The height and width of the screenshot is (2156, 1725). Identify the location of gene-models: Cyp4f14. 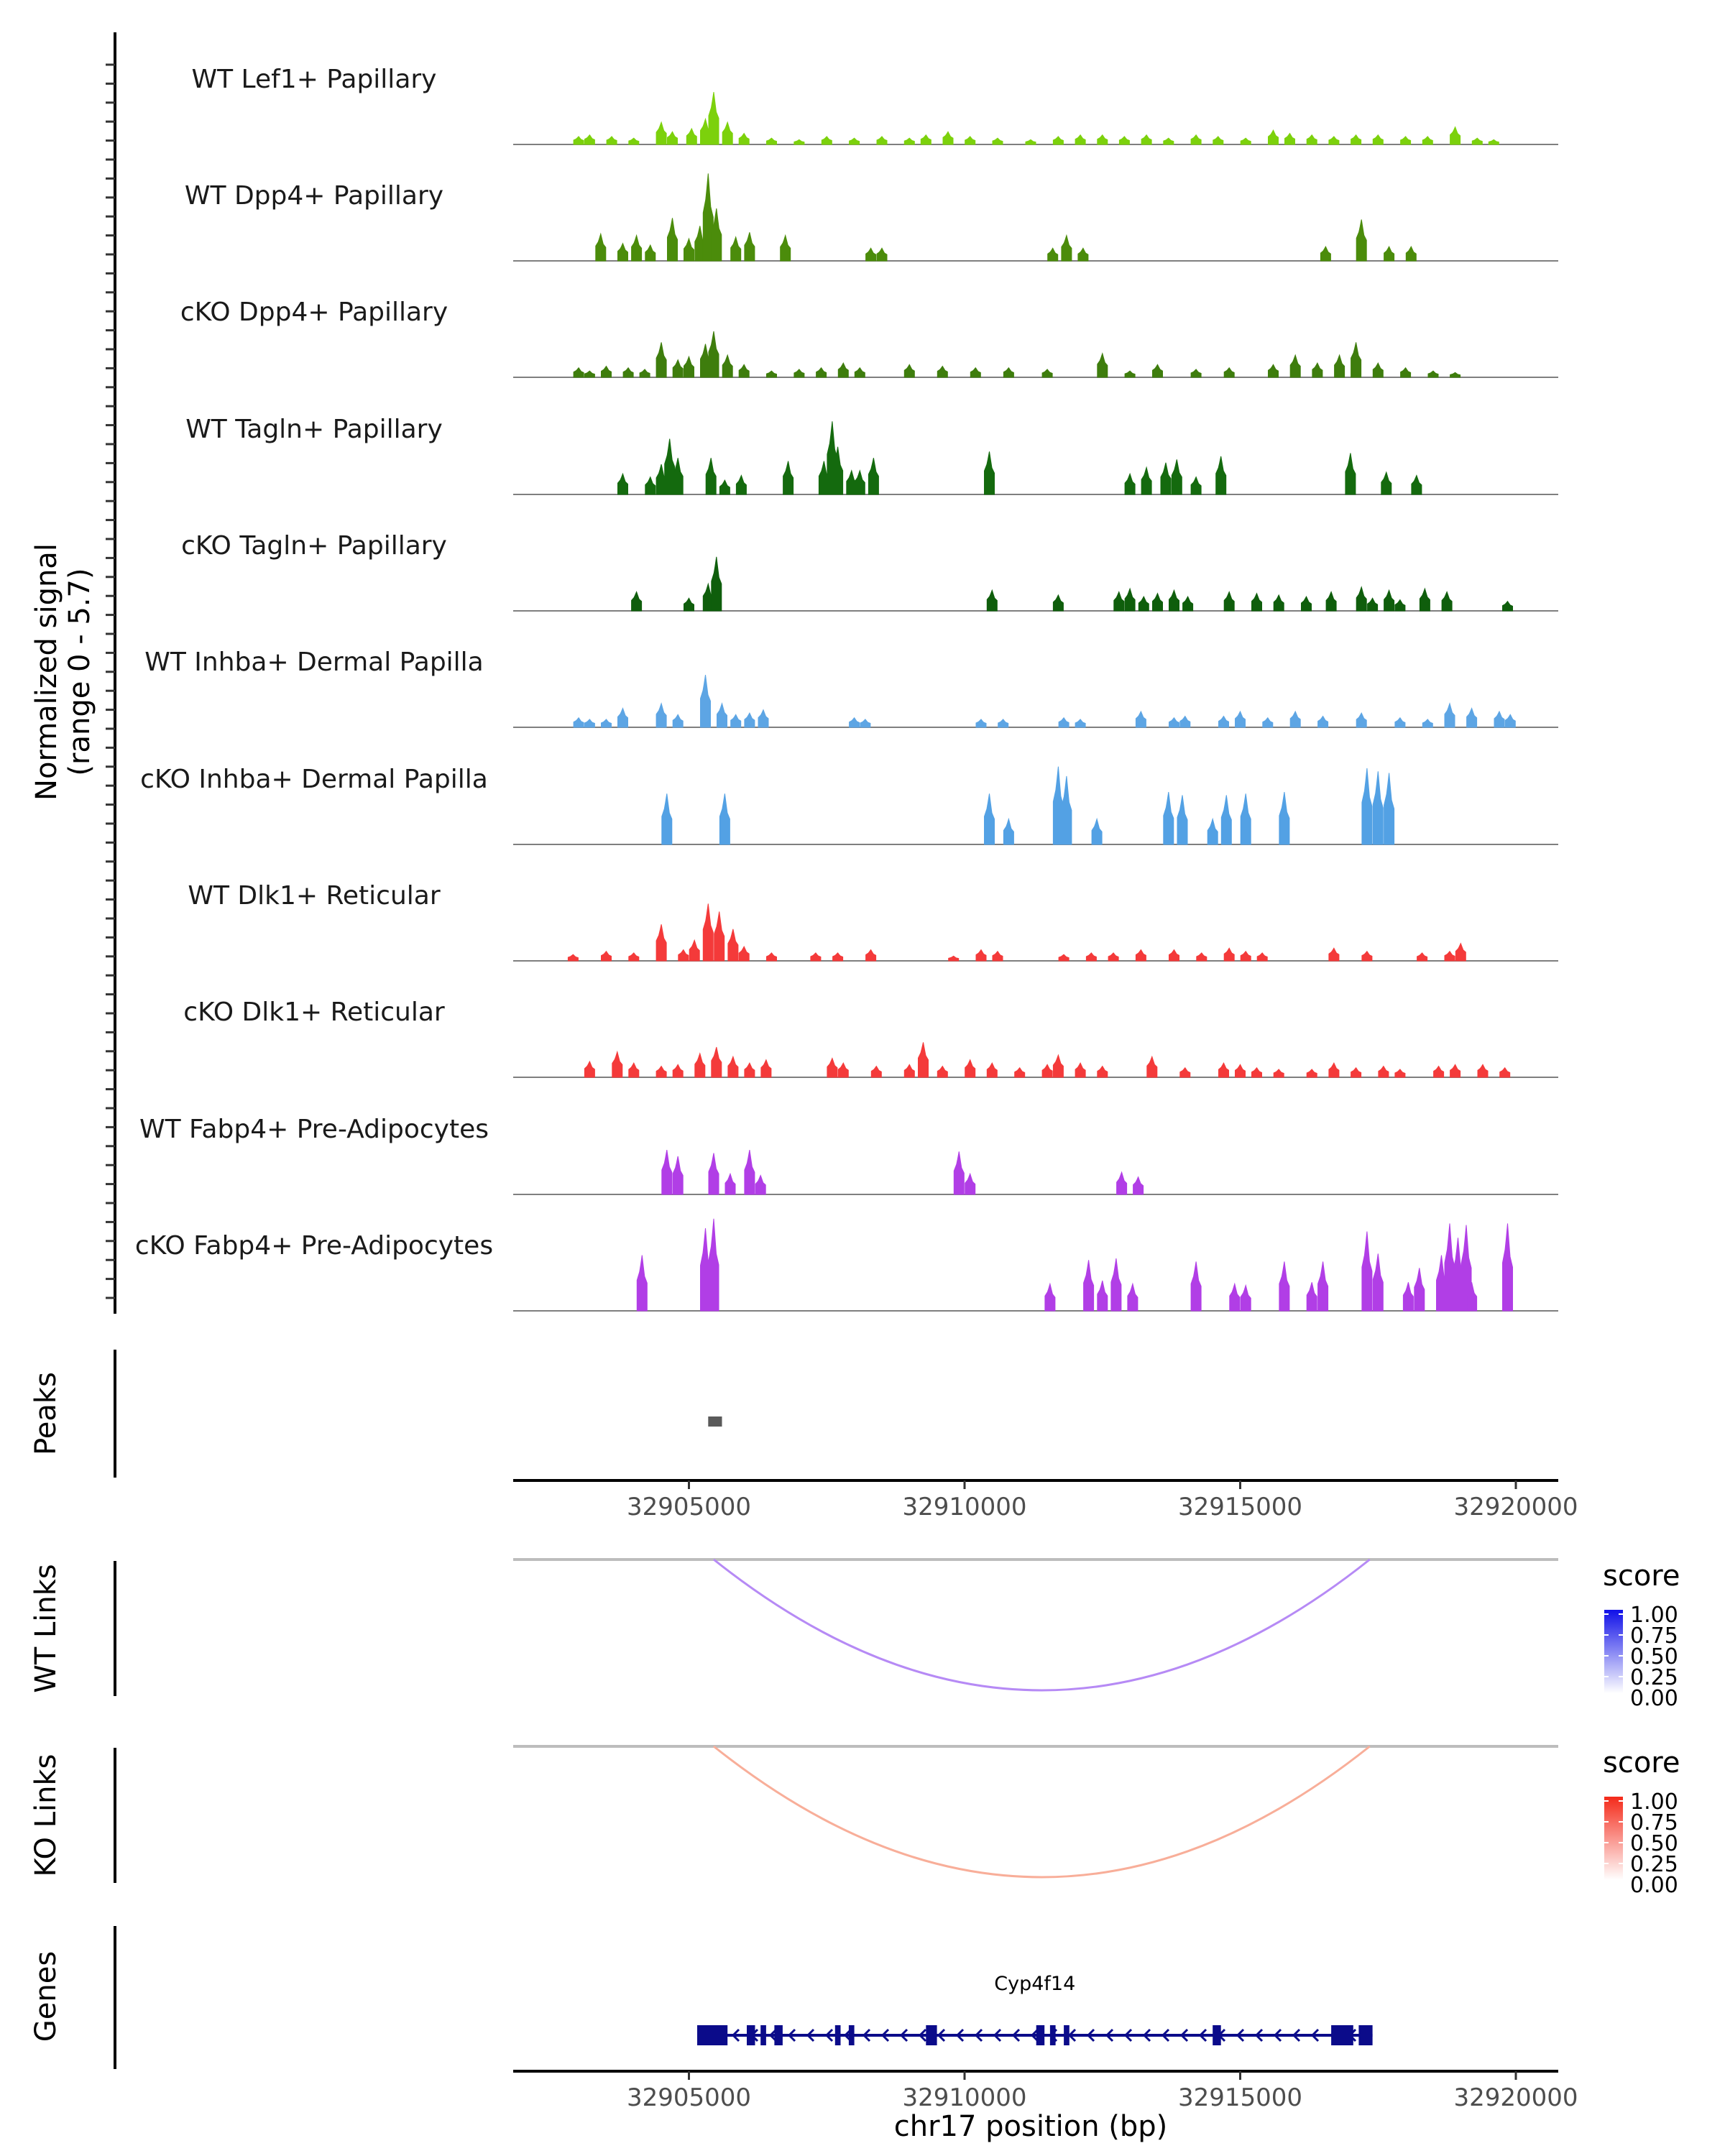
(1035, 2009).